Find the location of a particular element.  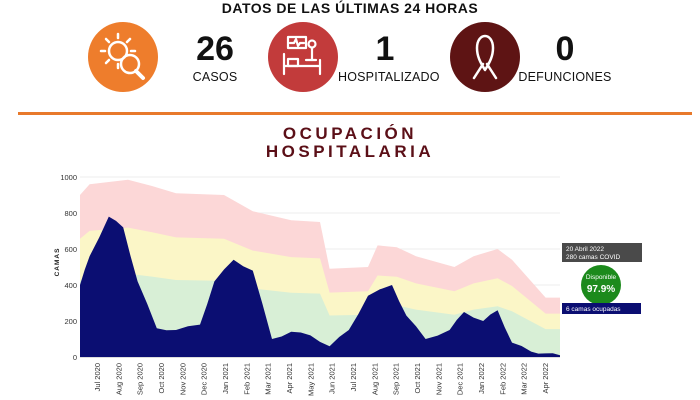

y-tick-label: 600 is located at coordinates (70, 249).